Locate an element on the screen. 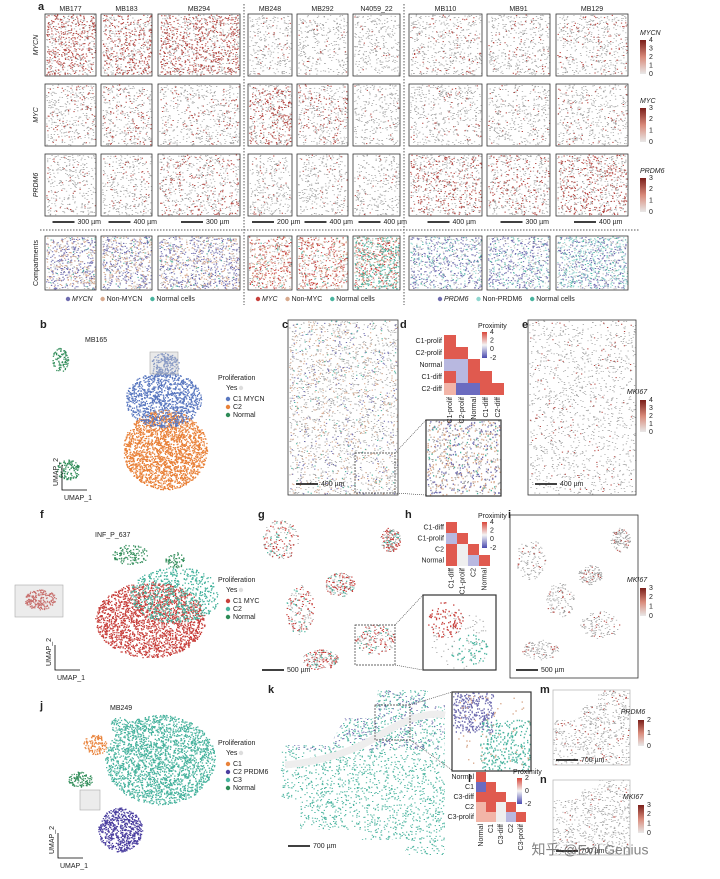 The width and height of the screenshot is (720, 879). legend-label: C2 is located at coordinates (237, 407).